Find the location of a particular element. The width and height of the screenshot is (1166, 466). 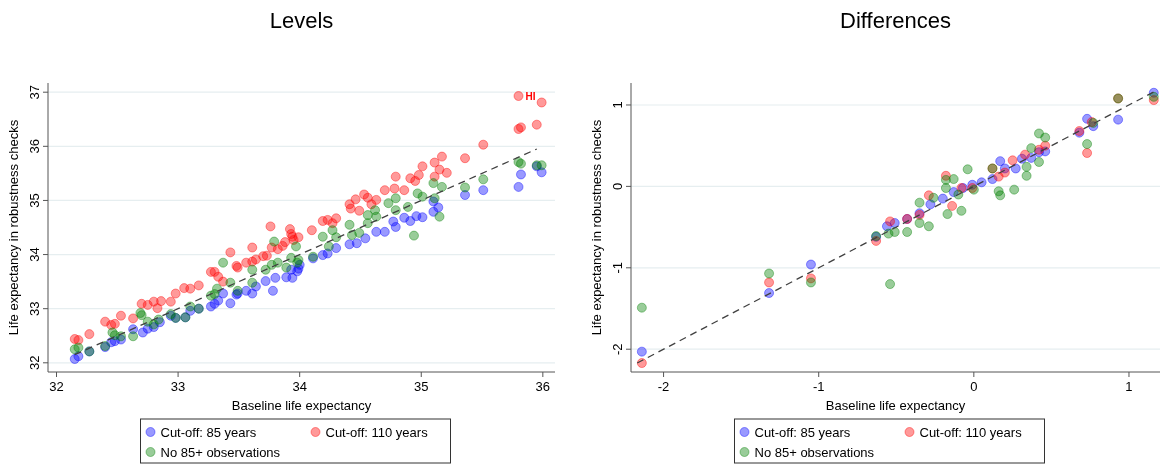

x-tick-label: 36 is located at coordinates (543, 386).